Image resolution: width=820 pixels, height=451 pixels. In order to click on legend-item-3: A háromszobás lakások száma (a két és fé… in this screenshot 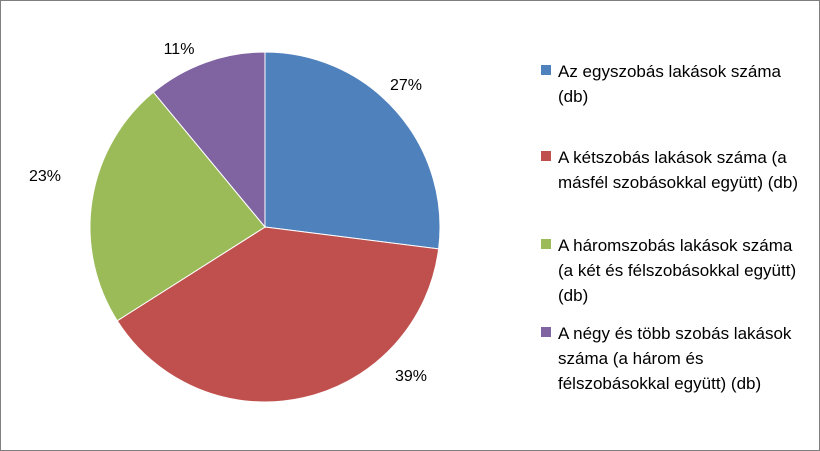, I will do `click(672, 270)`.